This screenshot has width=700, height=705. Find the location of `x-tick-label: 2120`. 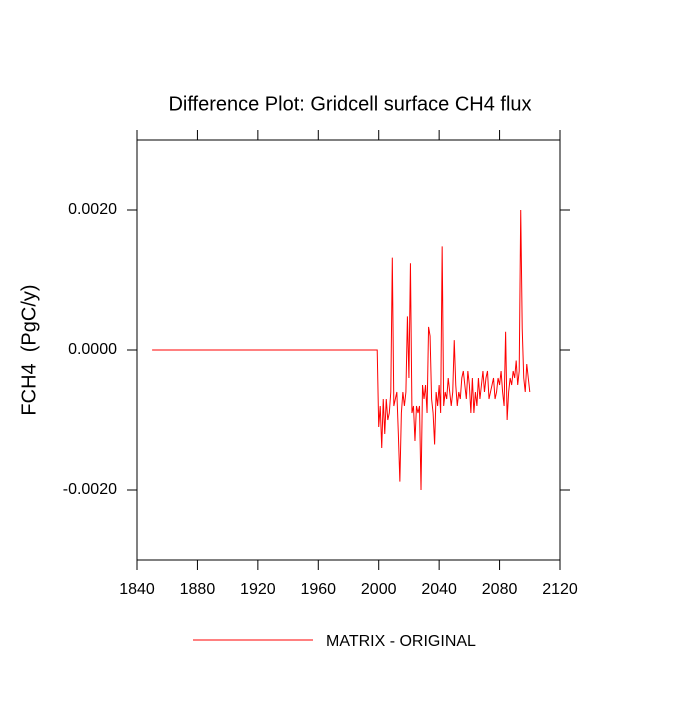

x-tick-label: 2120 is located at coordinates (560, 589).